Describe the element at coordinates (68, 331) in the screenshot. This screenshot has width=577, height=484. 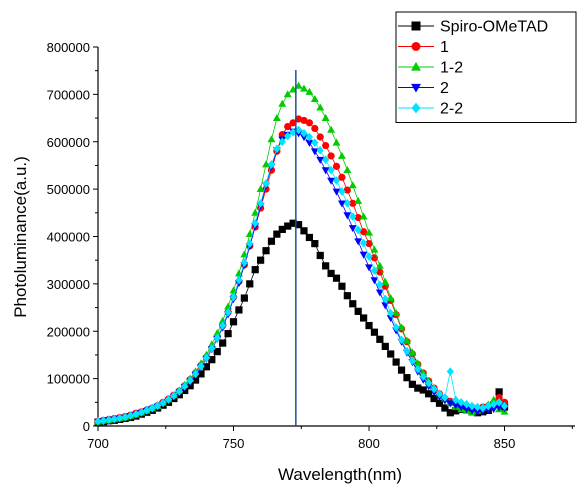
I see `y-tick-label: 200000` at that location.